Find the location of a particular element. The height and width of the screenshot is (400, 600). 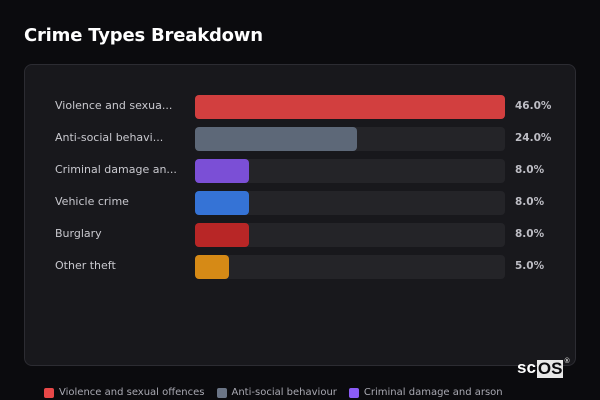

logo-boxed: OS is located at coordinates (550, 368).